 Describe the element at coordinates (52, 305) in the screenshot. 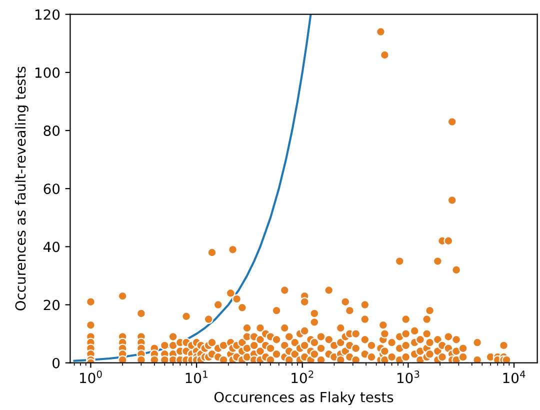

I see `y-tick-label: 20` at that location.